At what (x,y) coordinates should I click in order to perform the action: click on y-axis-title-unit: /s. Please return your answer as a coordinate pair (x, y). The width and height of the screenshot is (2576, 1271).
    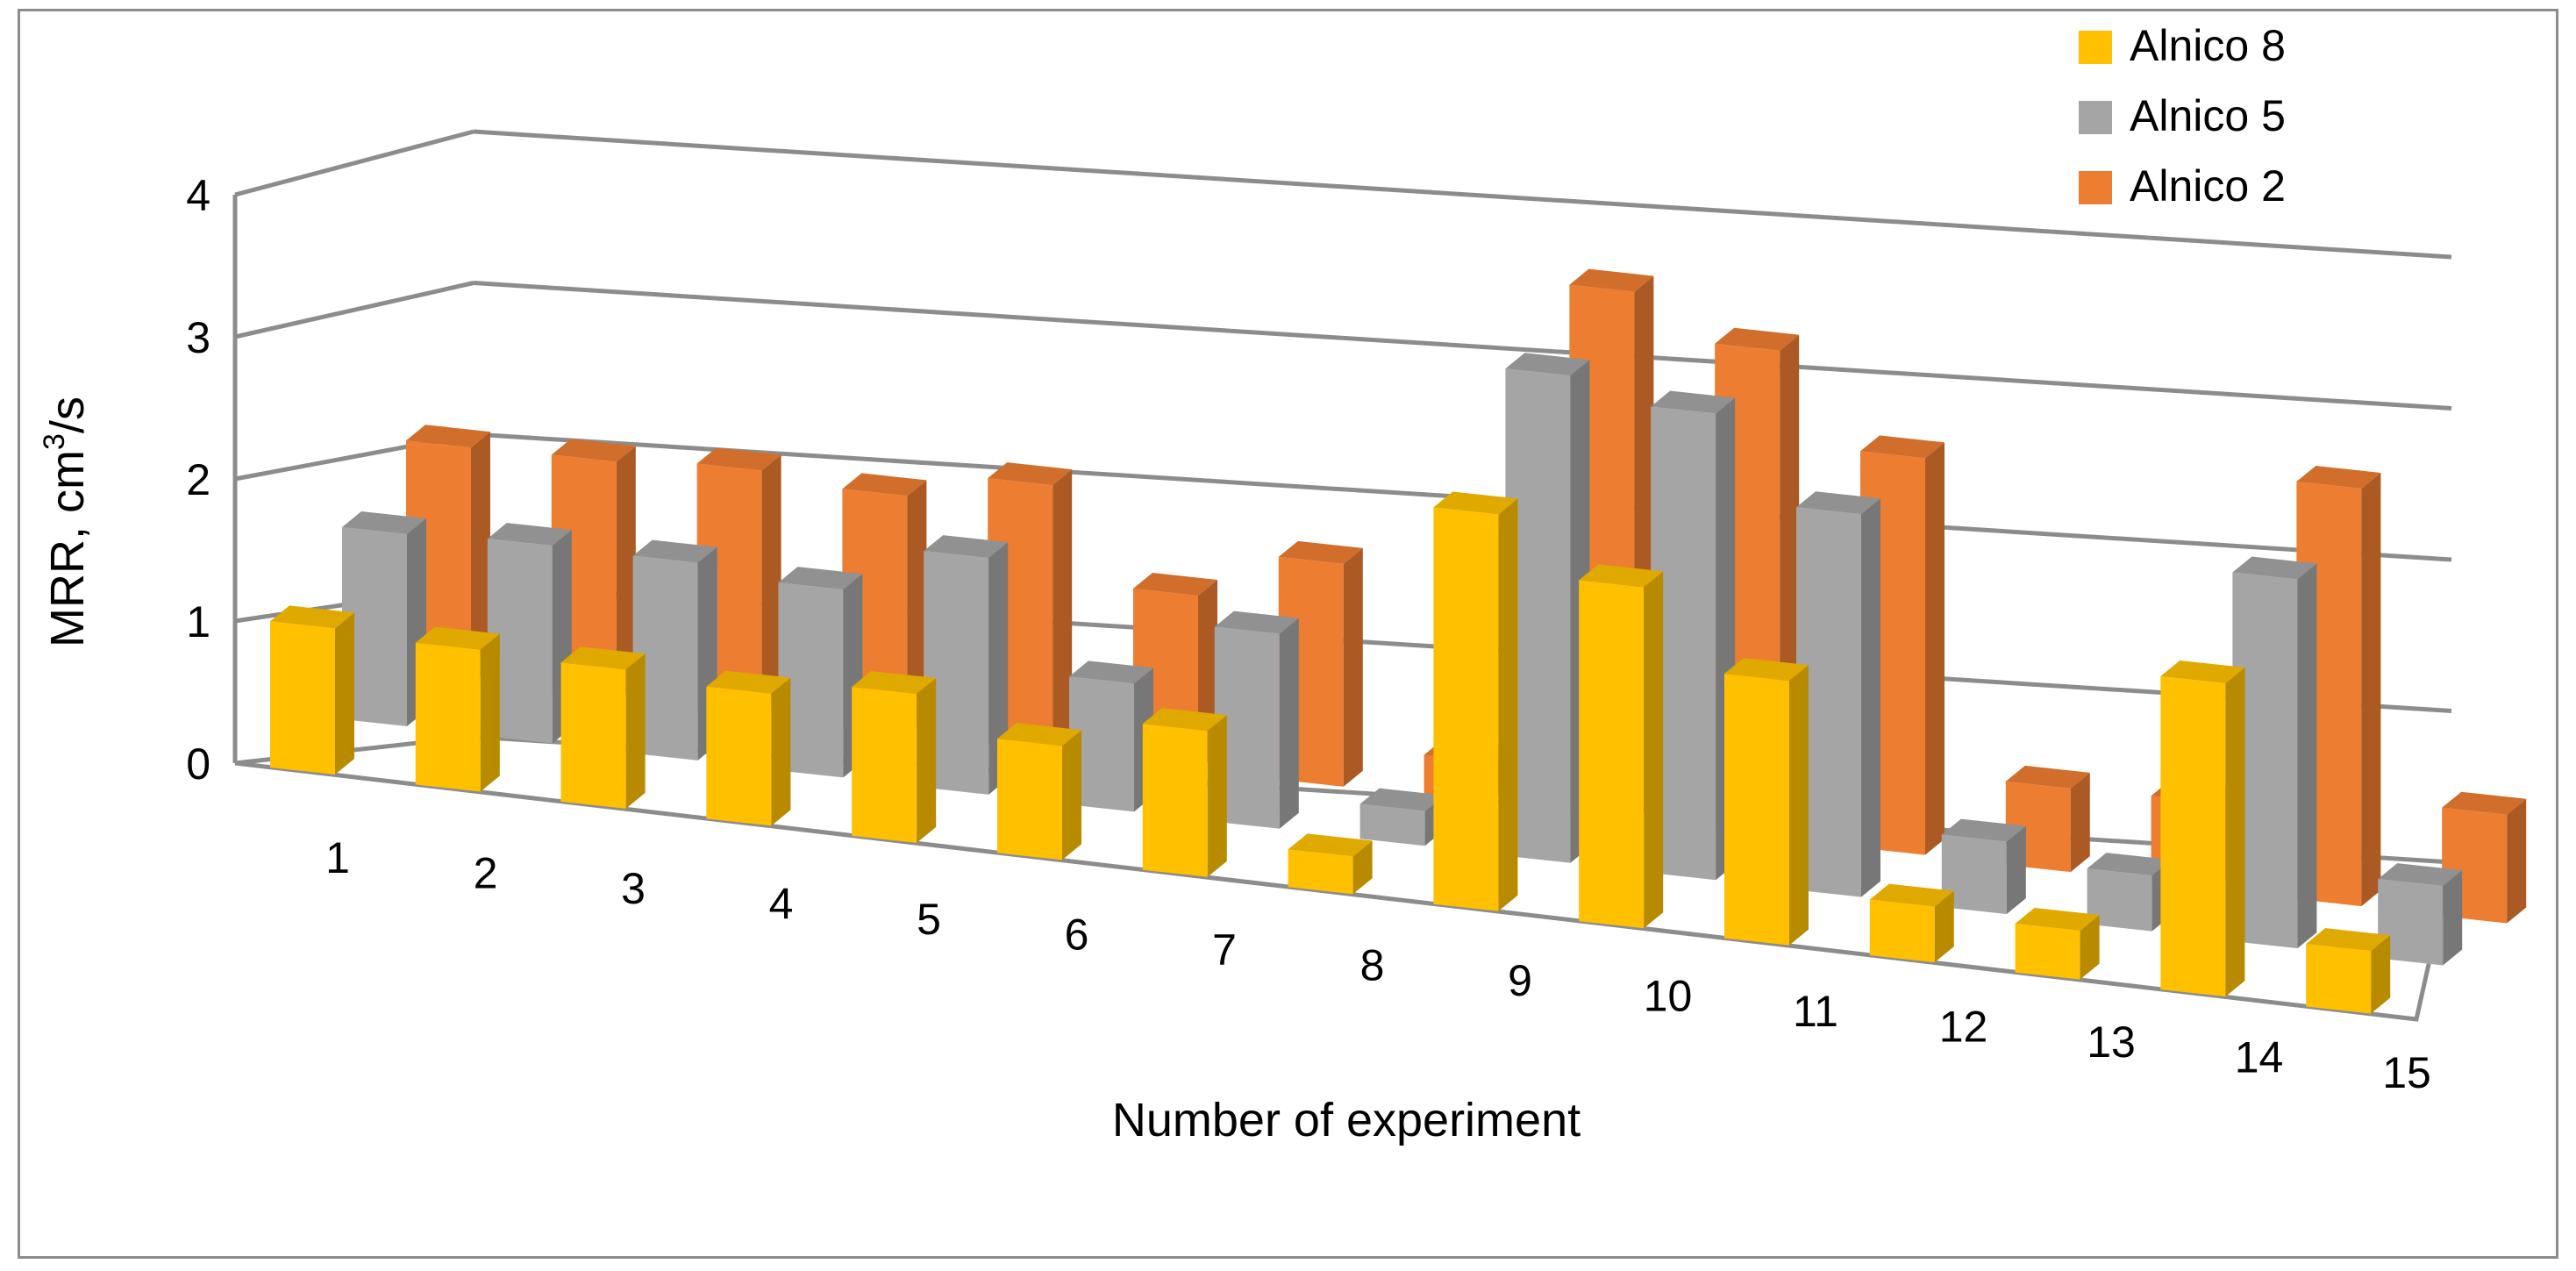
    Looking at the image, I should click on (68, 414).